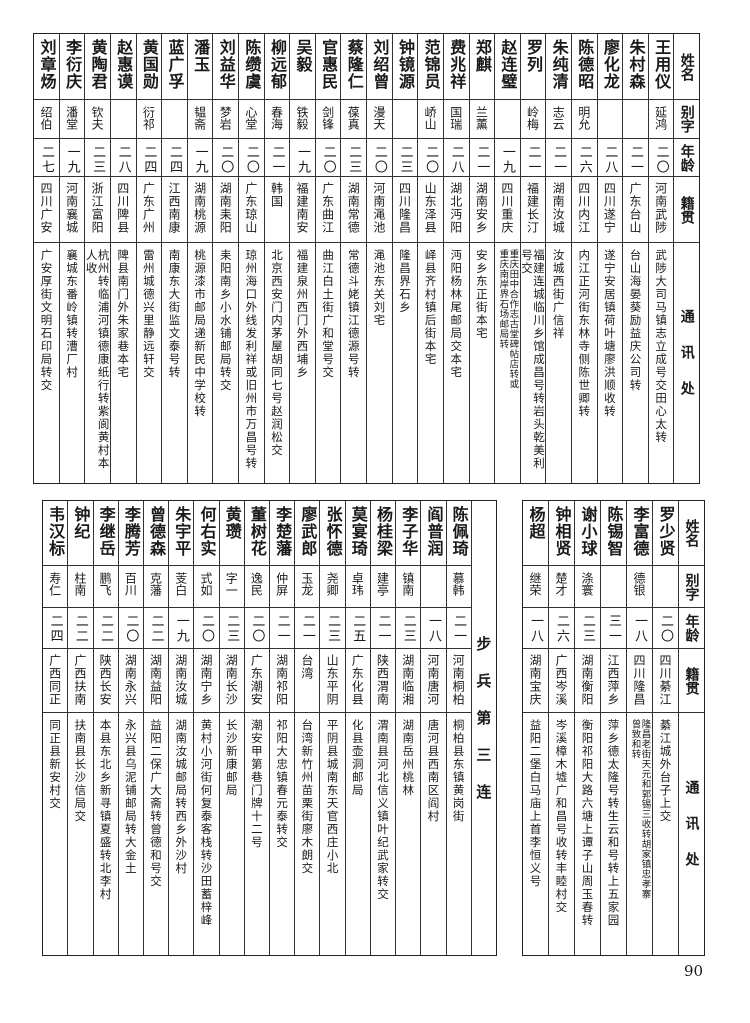 The image size is (750, 1023). What do you see at coordinates (123, 314) in the screenshot?
I see `address-line: 陴县南门外朱家巷本宅` at bounding box center [123, 314].